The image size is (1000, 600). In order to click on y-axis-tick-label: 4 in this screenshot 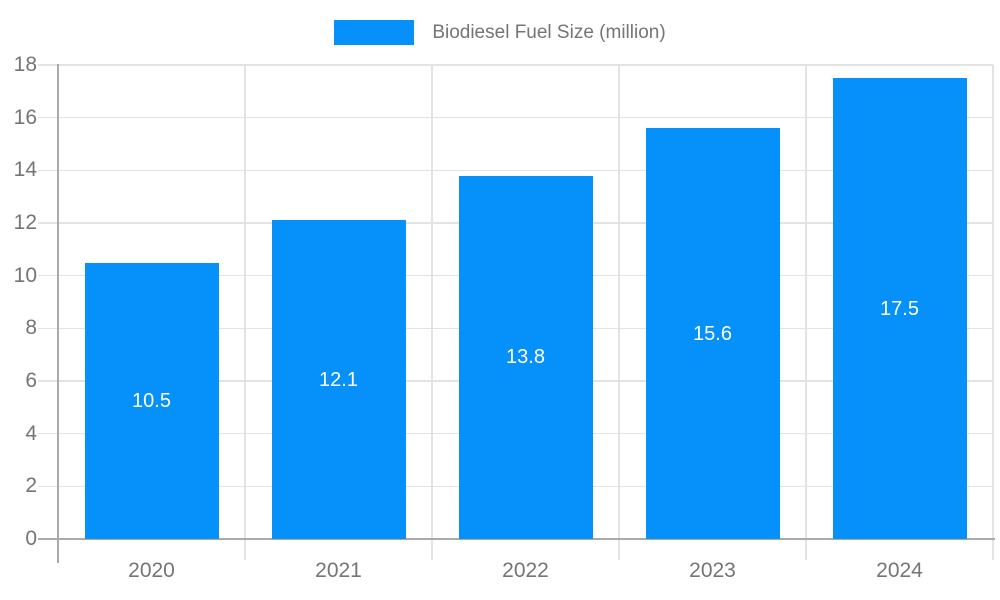, I will do `click(31, 433)`.